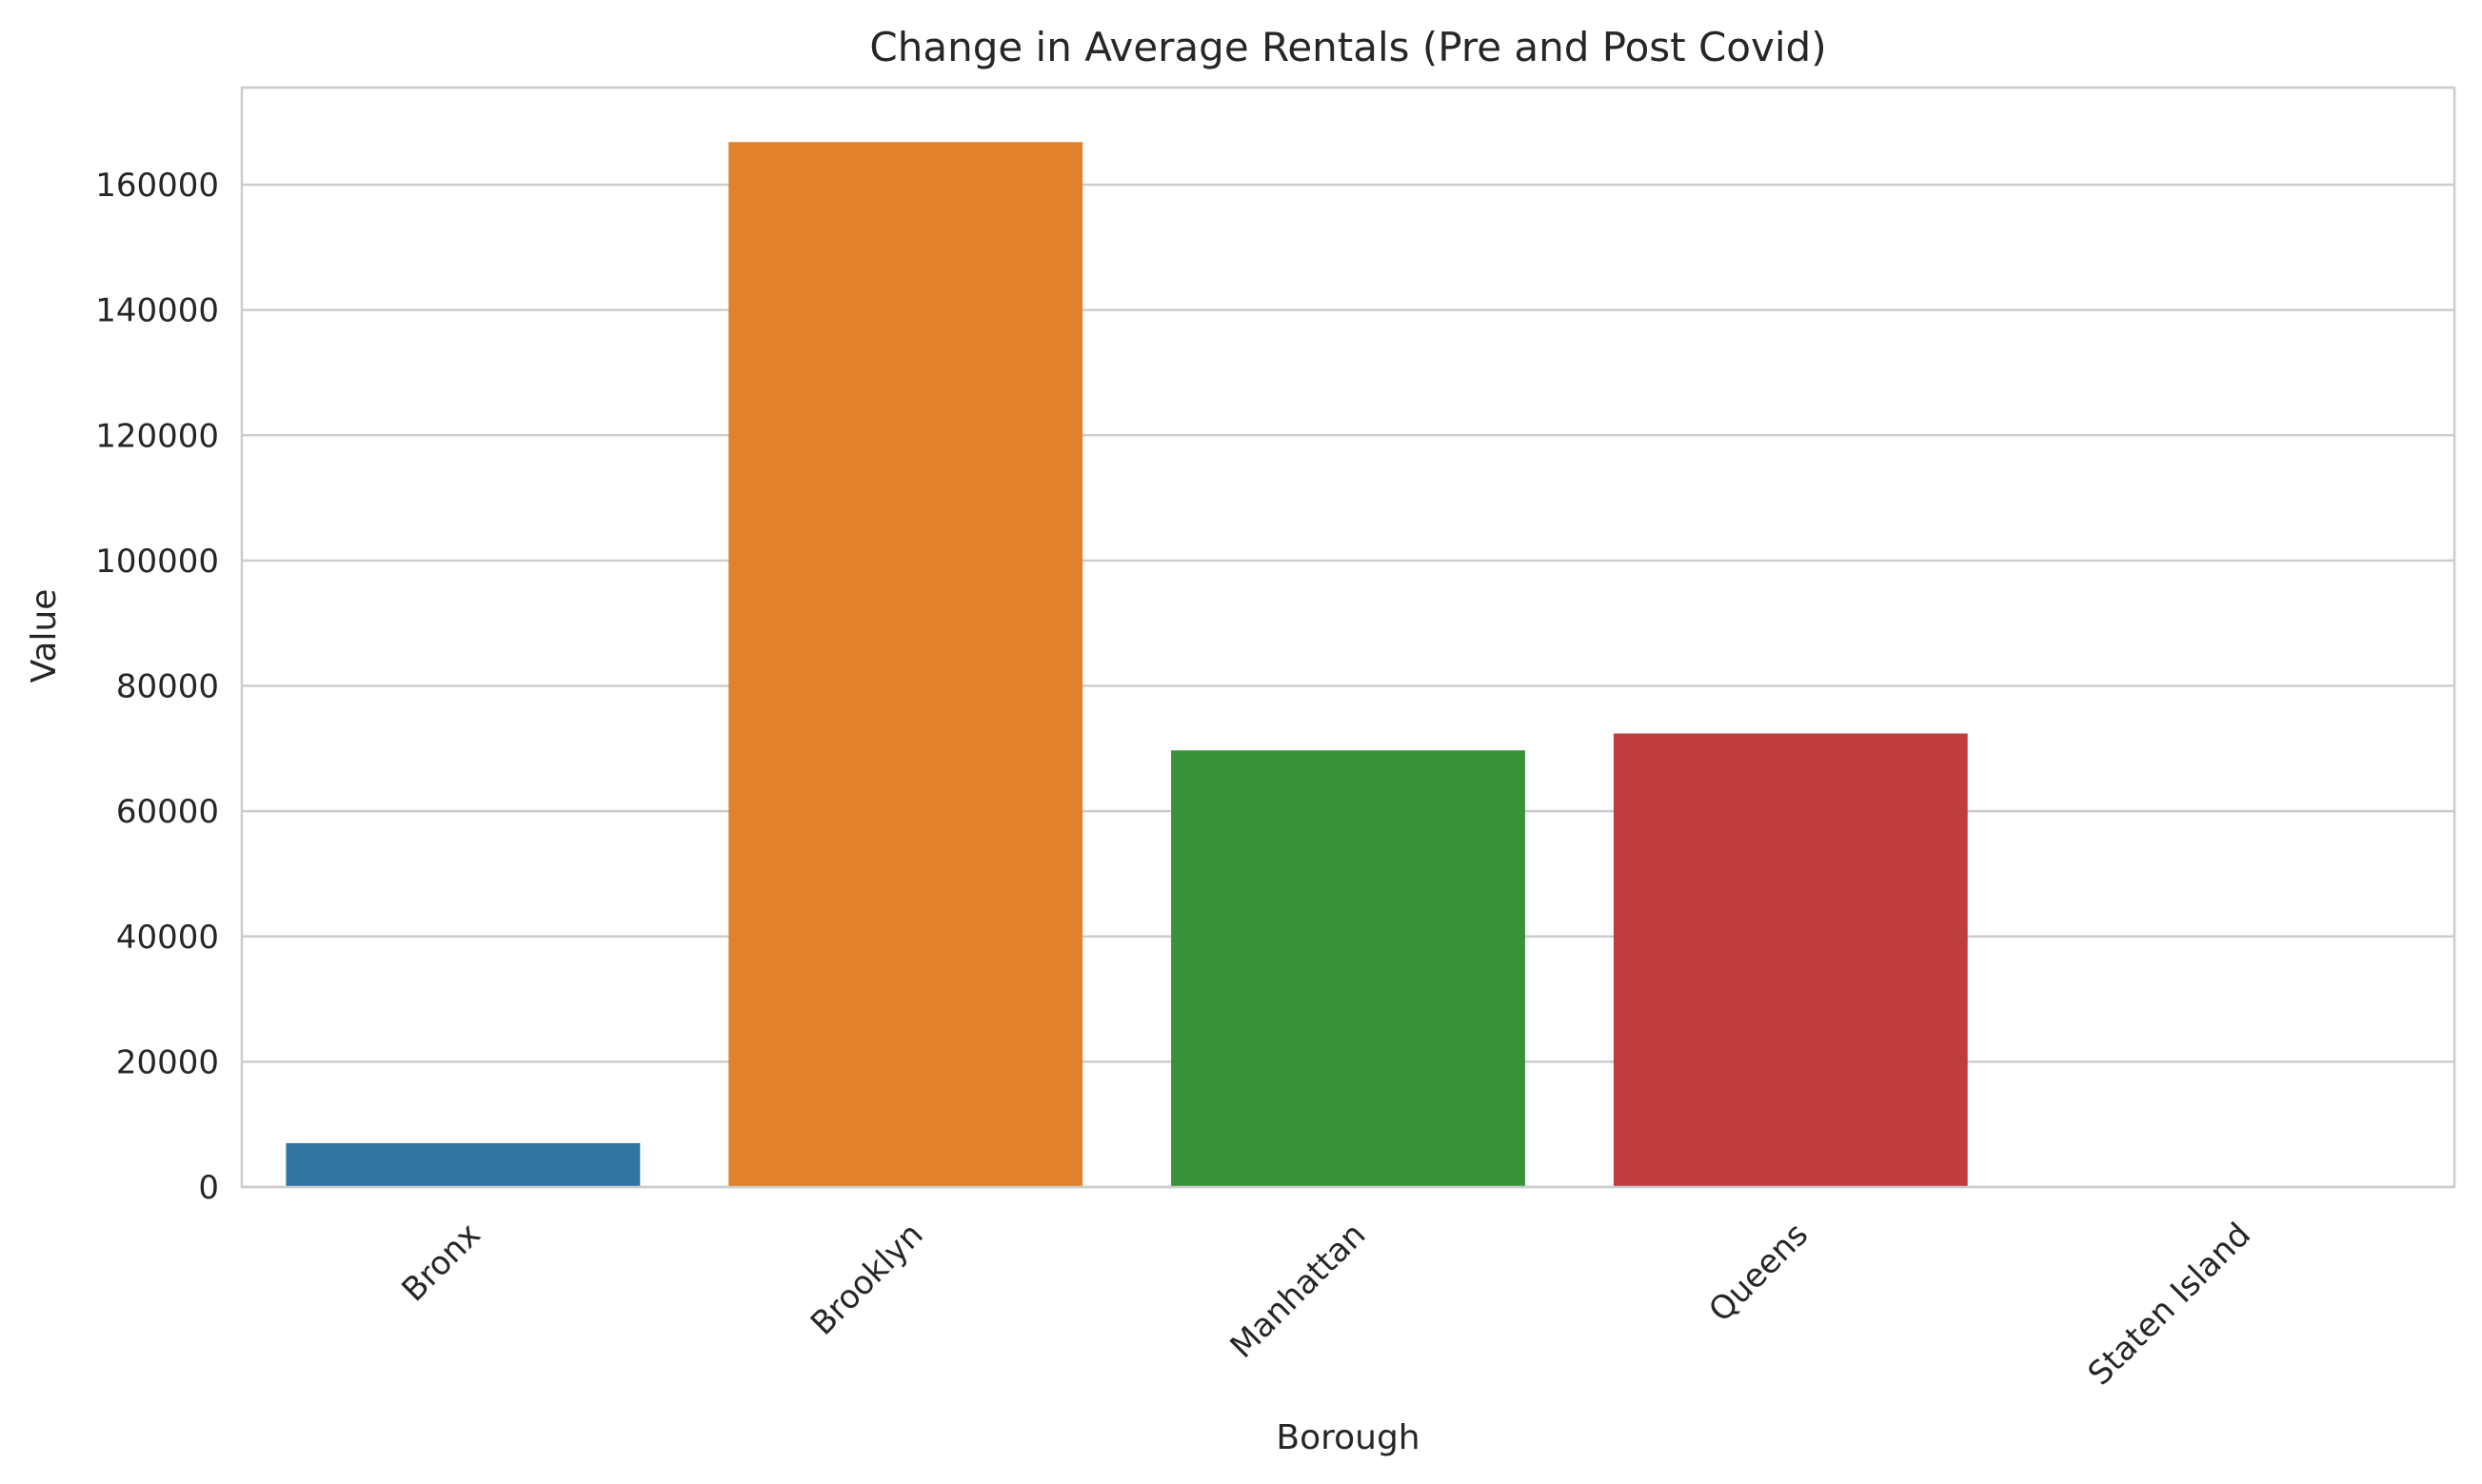 The image size is (2482, 1484). I want to click on x-axis-label: Borough, so click(1348, 1437).